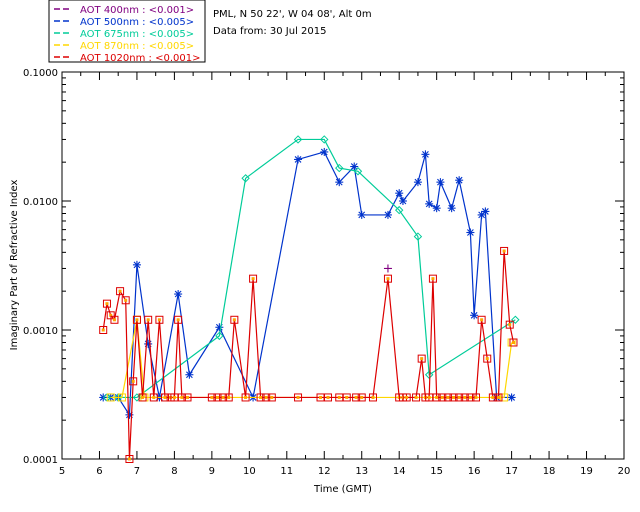 The image size is (640, 512). Describe the element at coordinates (137, 46) in the screenshot. I see `legend-label: AOT 870nm : <0.005>` at that location.